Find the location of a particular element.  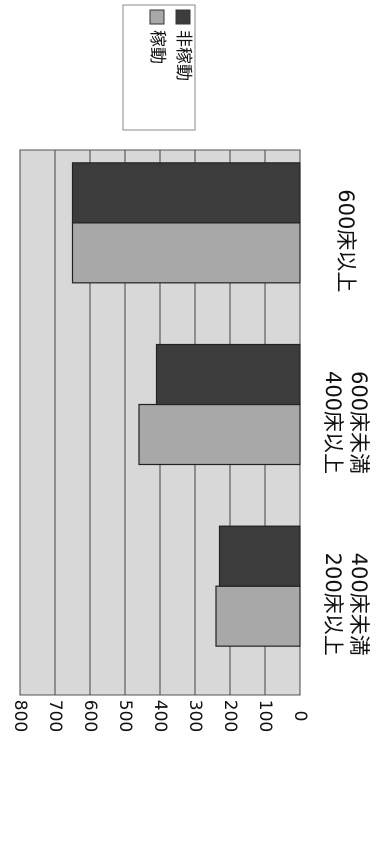

value-tick-label: 300 is located at coordinates (195, 716).